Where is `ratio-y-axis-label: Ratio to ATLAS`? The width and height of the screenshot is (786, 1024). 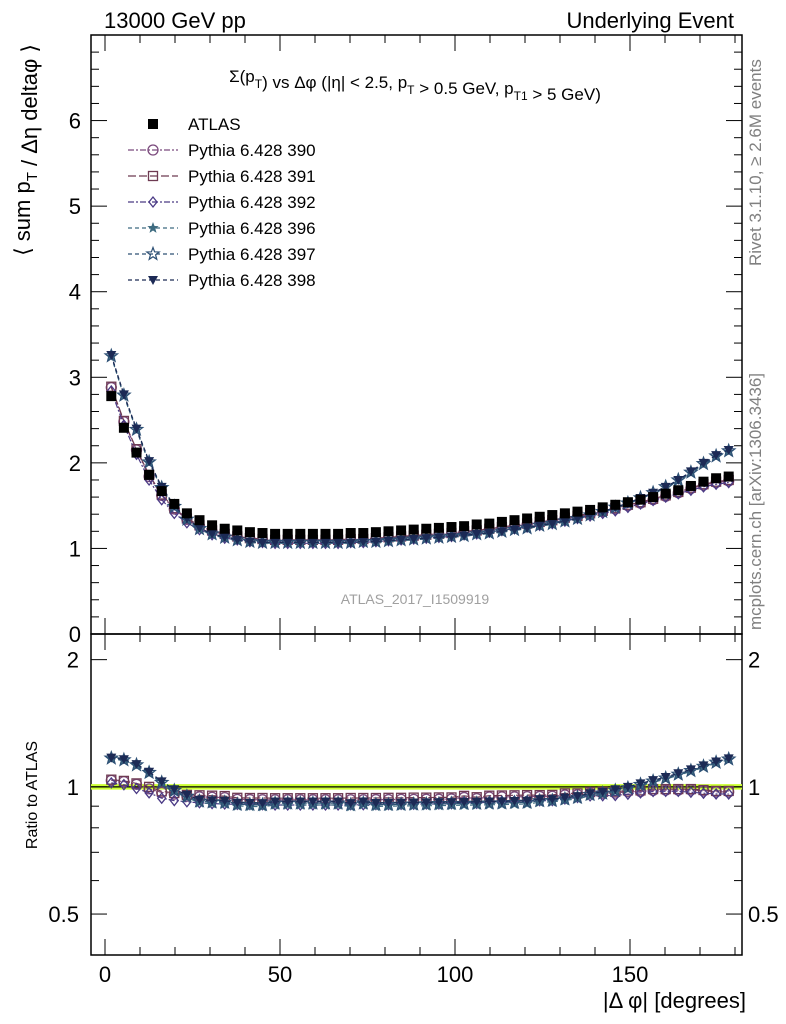 ratio-y-axis-label: Ratio to ATLAS is located at coordinates (32, 795).